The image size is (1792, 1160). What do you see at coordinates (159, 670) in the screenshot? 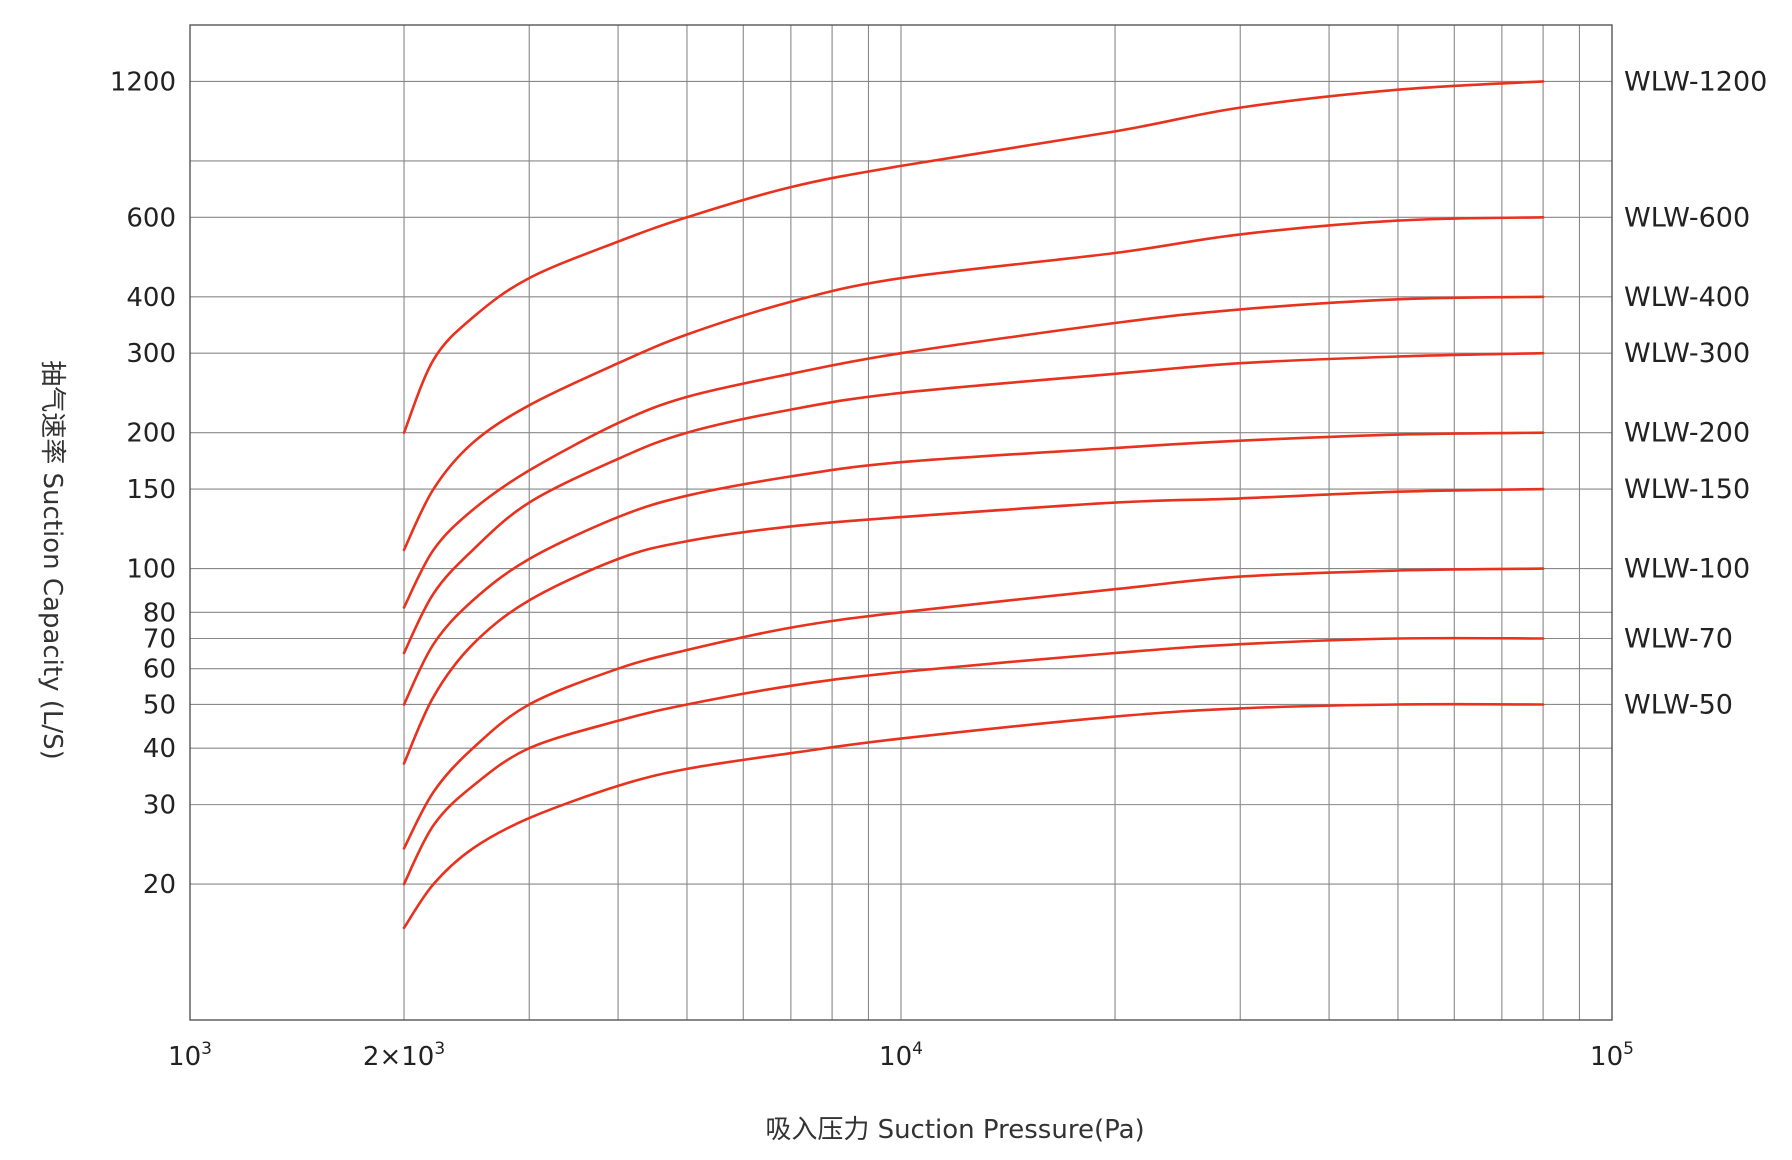
I see `y-tick-label: 60` at bounding box center [159, 670].